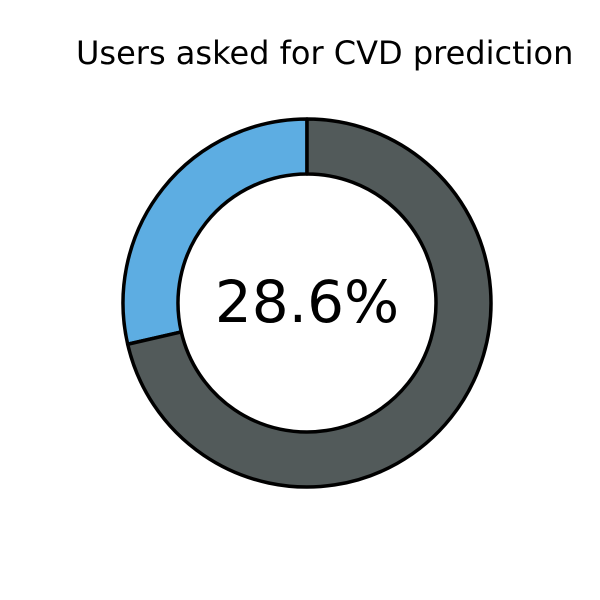 This screenshot has width=600, height=600. Describe the element at coordinates (325, 53) in the screenshot. I see `chart-title: Users asked for CVD prediction` at that location.